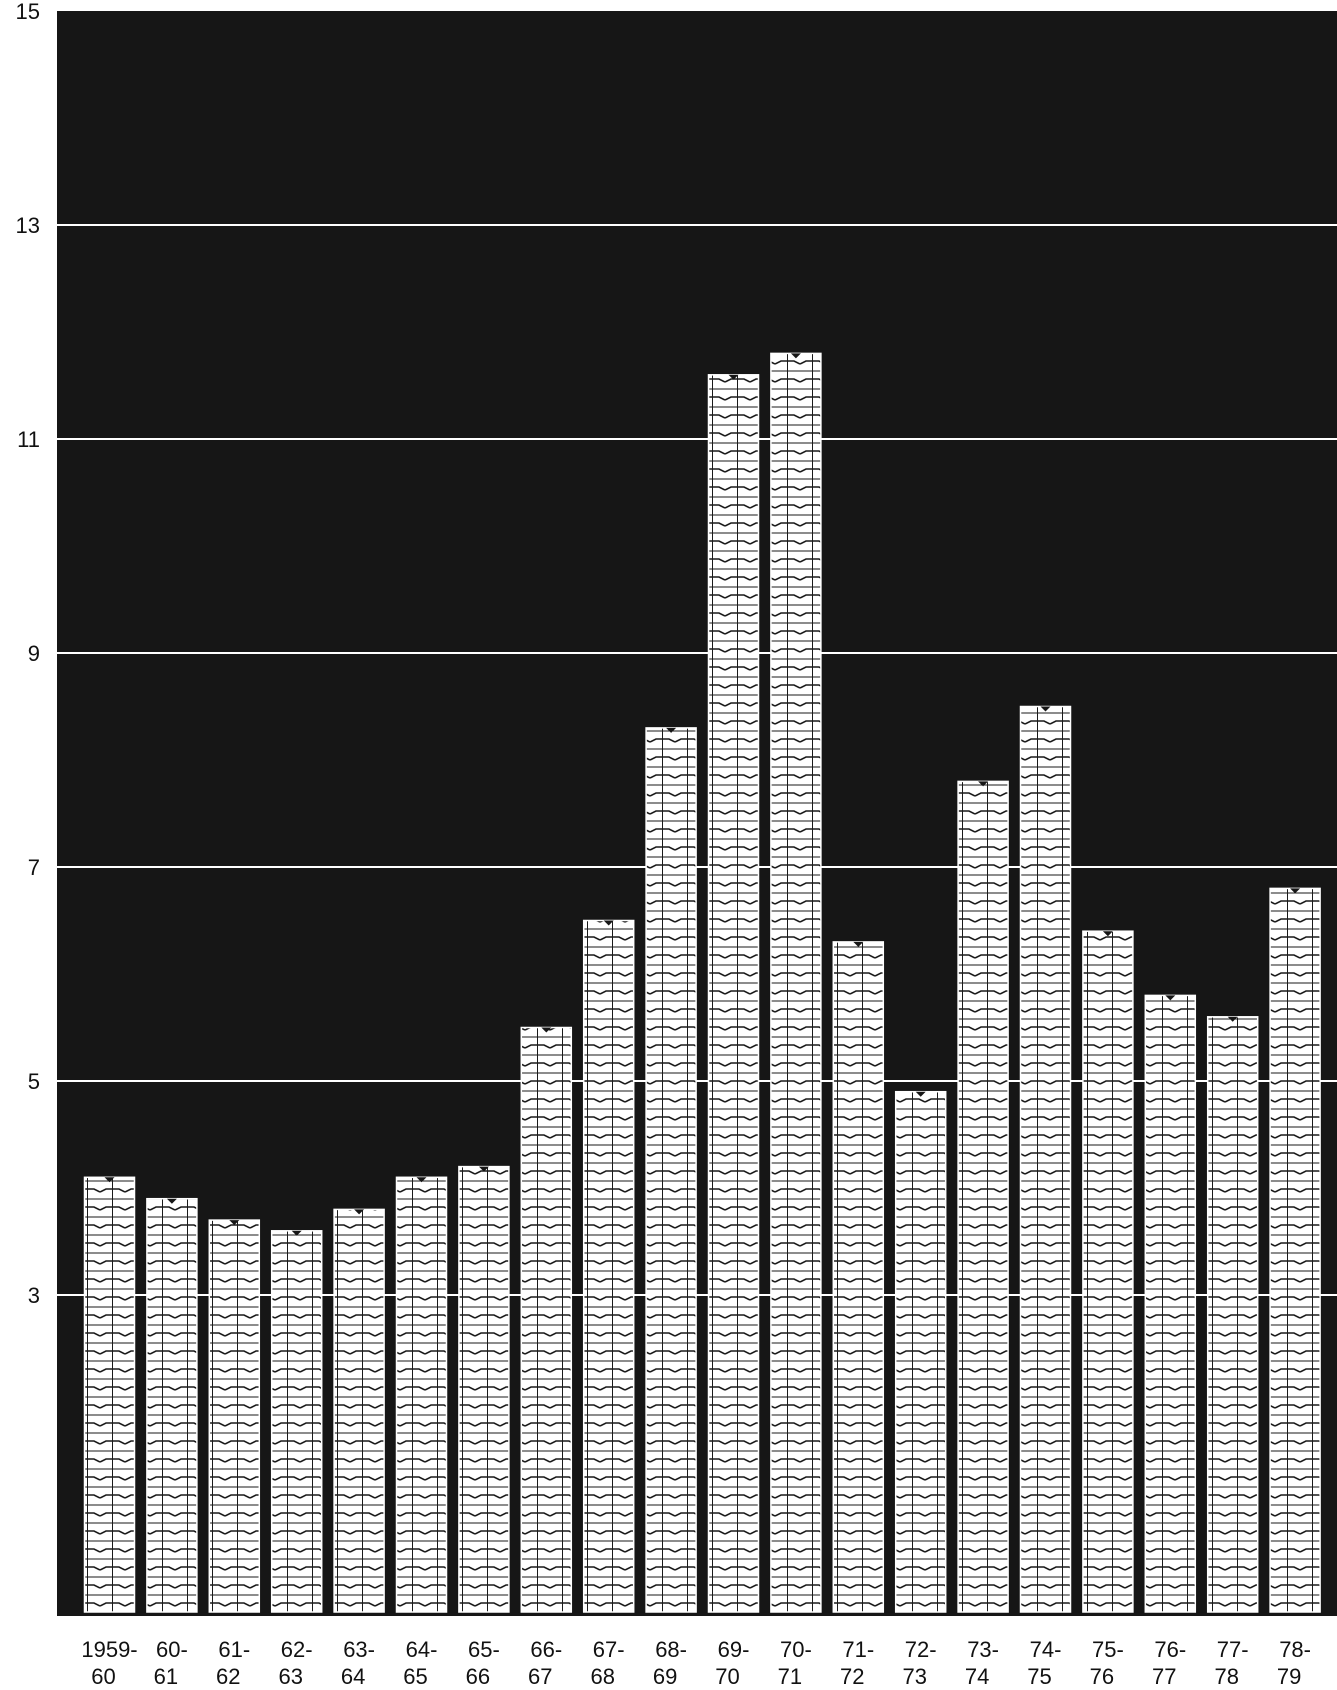  What do you see at coordinates (670, 1663) in the screenshot?
I see `x-tick-label-68-69: 68-69` at bounding box center [670, 1663].